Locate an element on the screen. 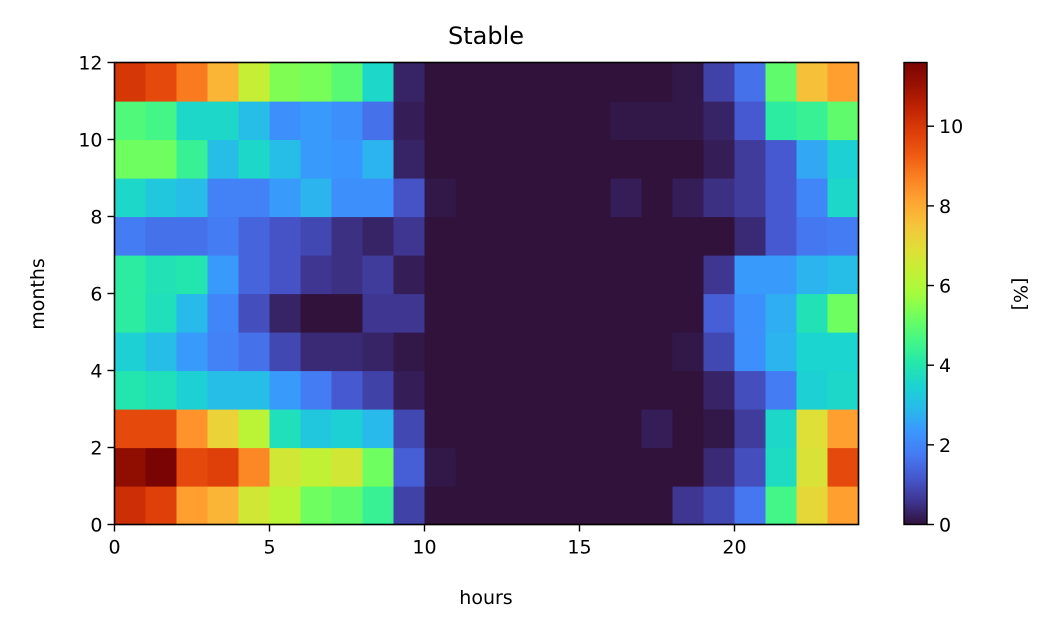  y-tick-label: 10 is located at coordinates (90, 141).